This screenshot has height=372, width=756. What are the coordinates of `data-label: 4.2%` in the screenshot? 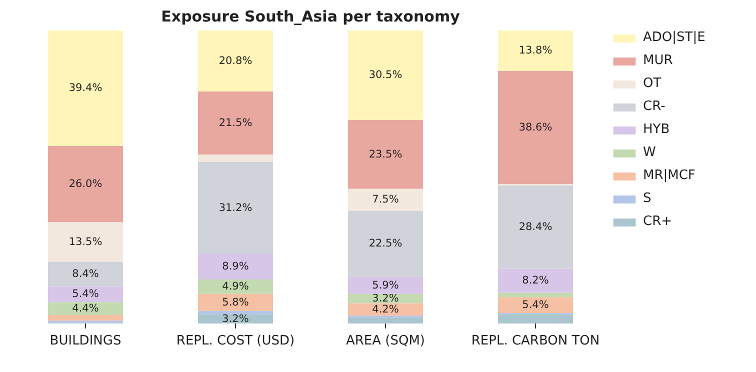 It's located at (385, 309).